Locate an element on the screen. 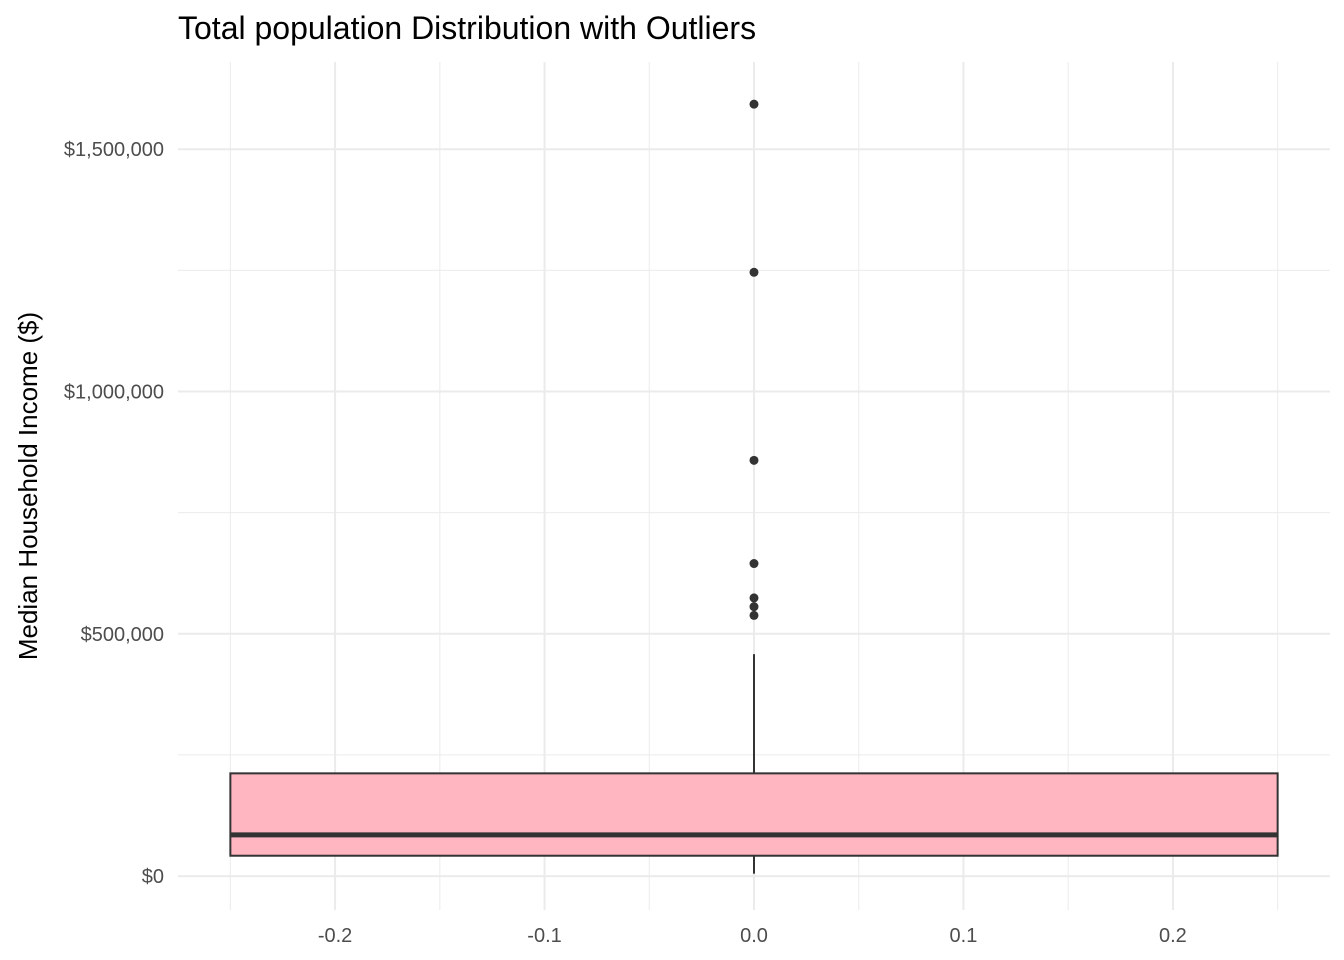  x-tick-label: 0.0 is located at coordinates (754, 936).